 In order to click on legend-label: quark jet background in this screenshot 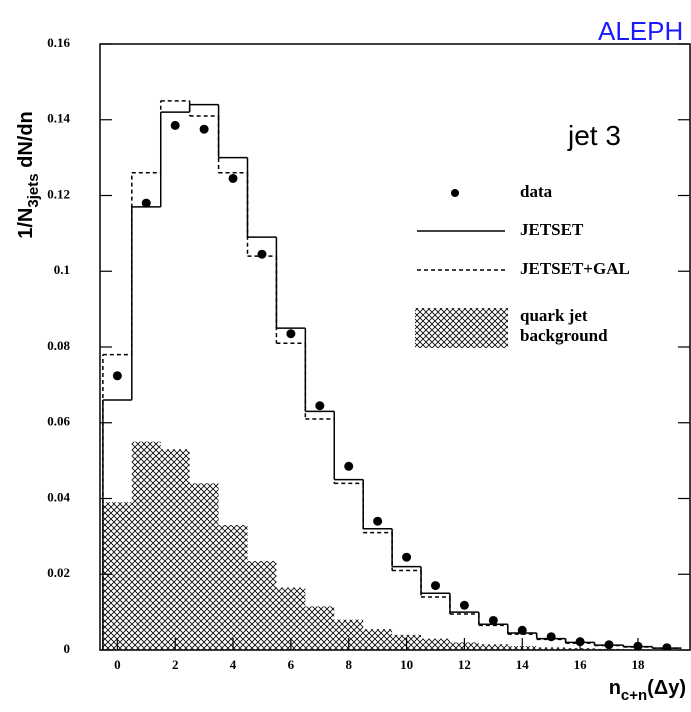, I will do `click(564, 325)`.